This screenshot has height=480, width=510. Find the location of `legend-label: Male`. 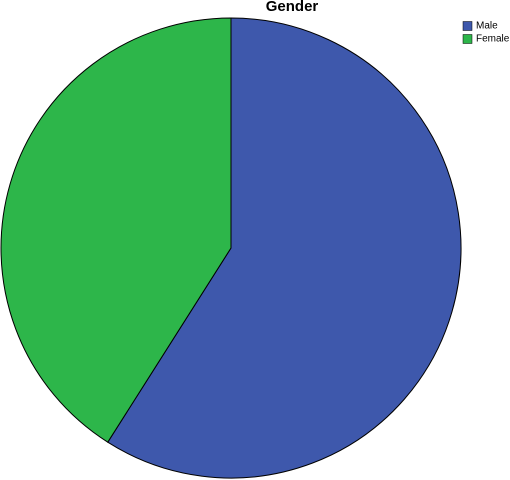

legend-label: Male is located at coordinates (487, 26).